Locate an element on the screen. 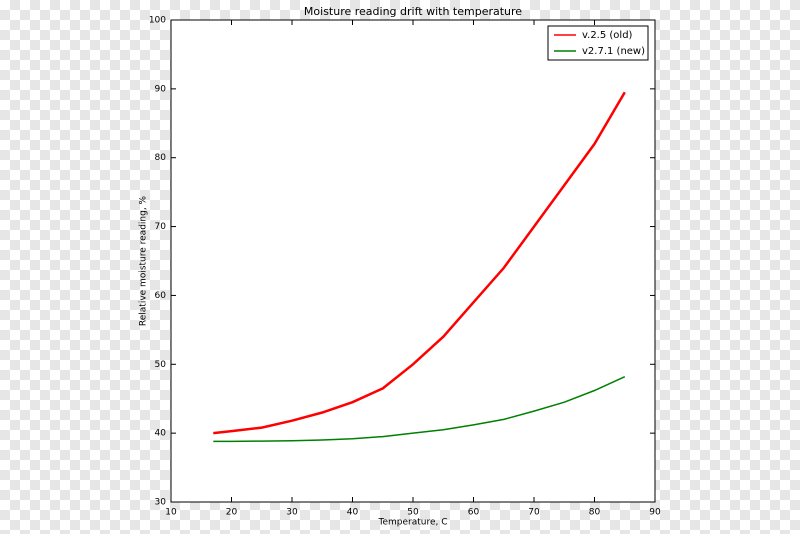  x-tick-label: 60 is located at coordinates (474, 513).